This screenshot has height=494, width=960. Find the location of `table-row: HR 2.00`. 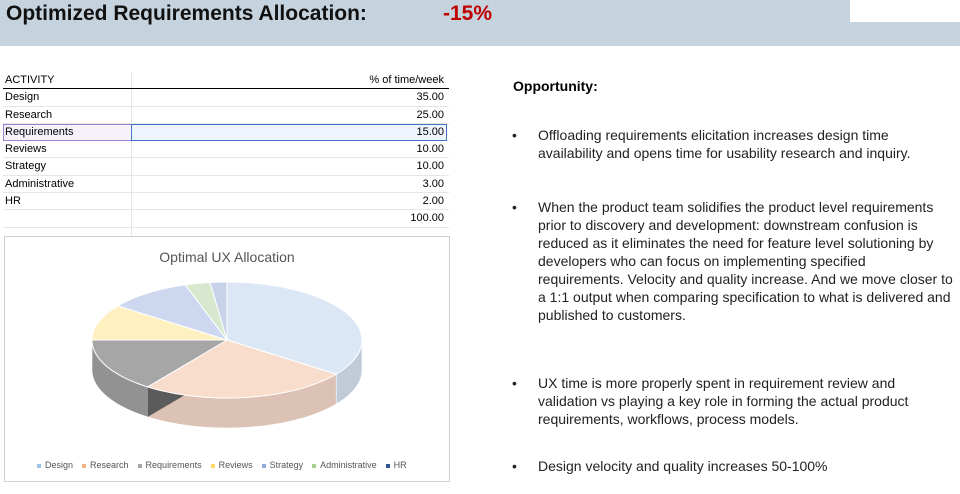

table-row: HR 2.00 is located at coordinates (226, 202).